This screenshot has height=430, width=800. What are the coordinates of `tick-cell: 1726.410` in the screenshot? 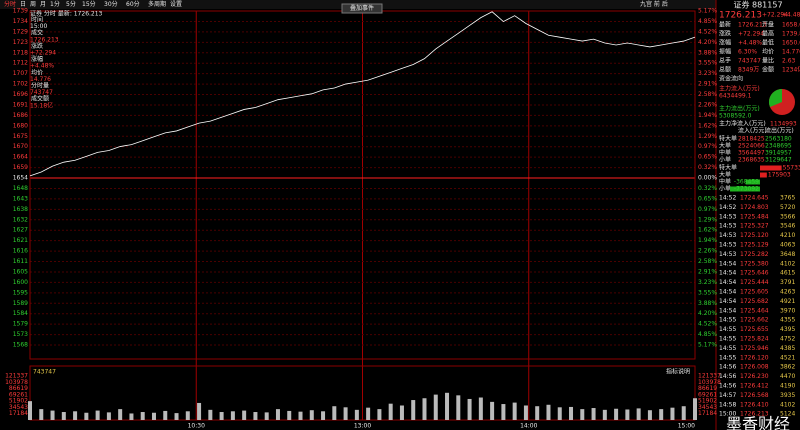 It's located at (754, 404).